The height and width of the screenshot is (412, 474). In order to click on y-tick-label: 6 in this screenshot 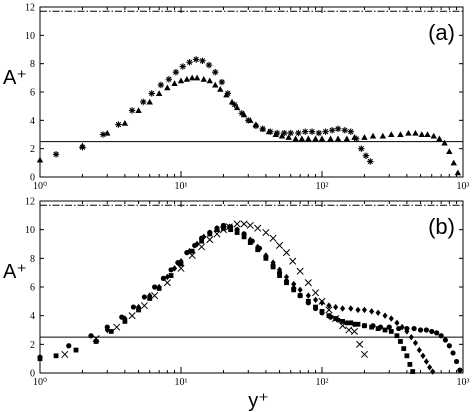, I will do `click(32, 93)`.